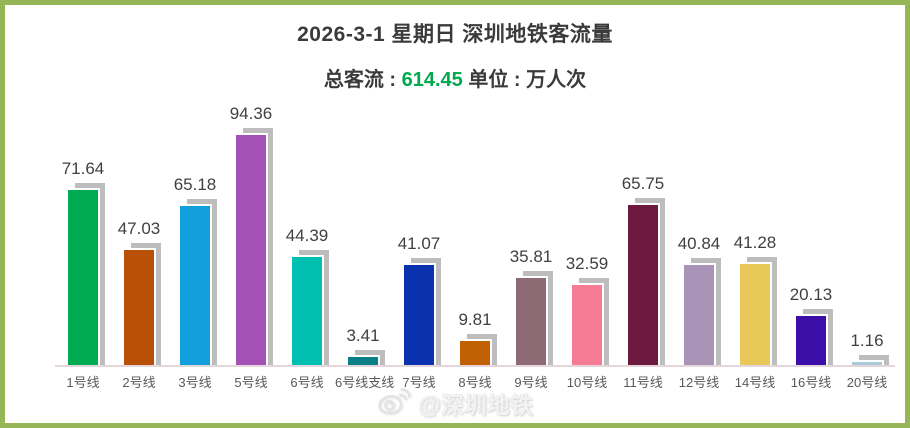 This screenshot has height=428, width=910. I want to click on x-axis-label: 16号线, so click(811, 382).